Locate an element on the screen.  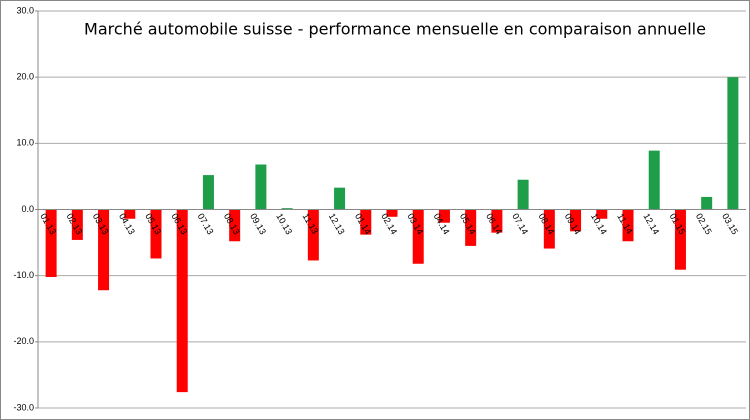
y-tick-label: -20.0 is located at coordinates (23, 341).